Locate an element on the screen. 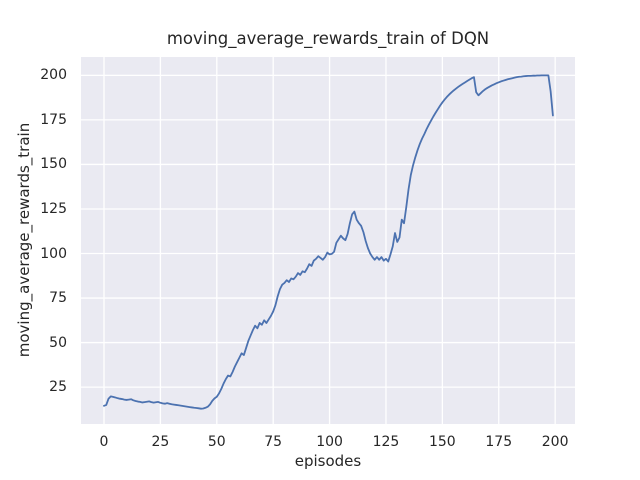 The width and height of the screenshot is (640, 480). x-tick-label: 150 is located at coordinates (442, 442).